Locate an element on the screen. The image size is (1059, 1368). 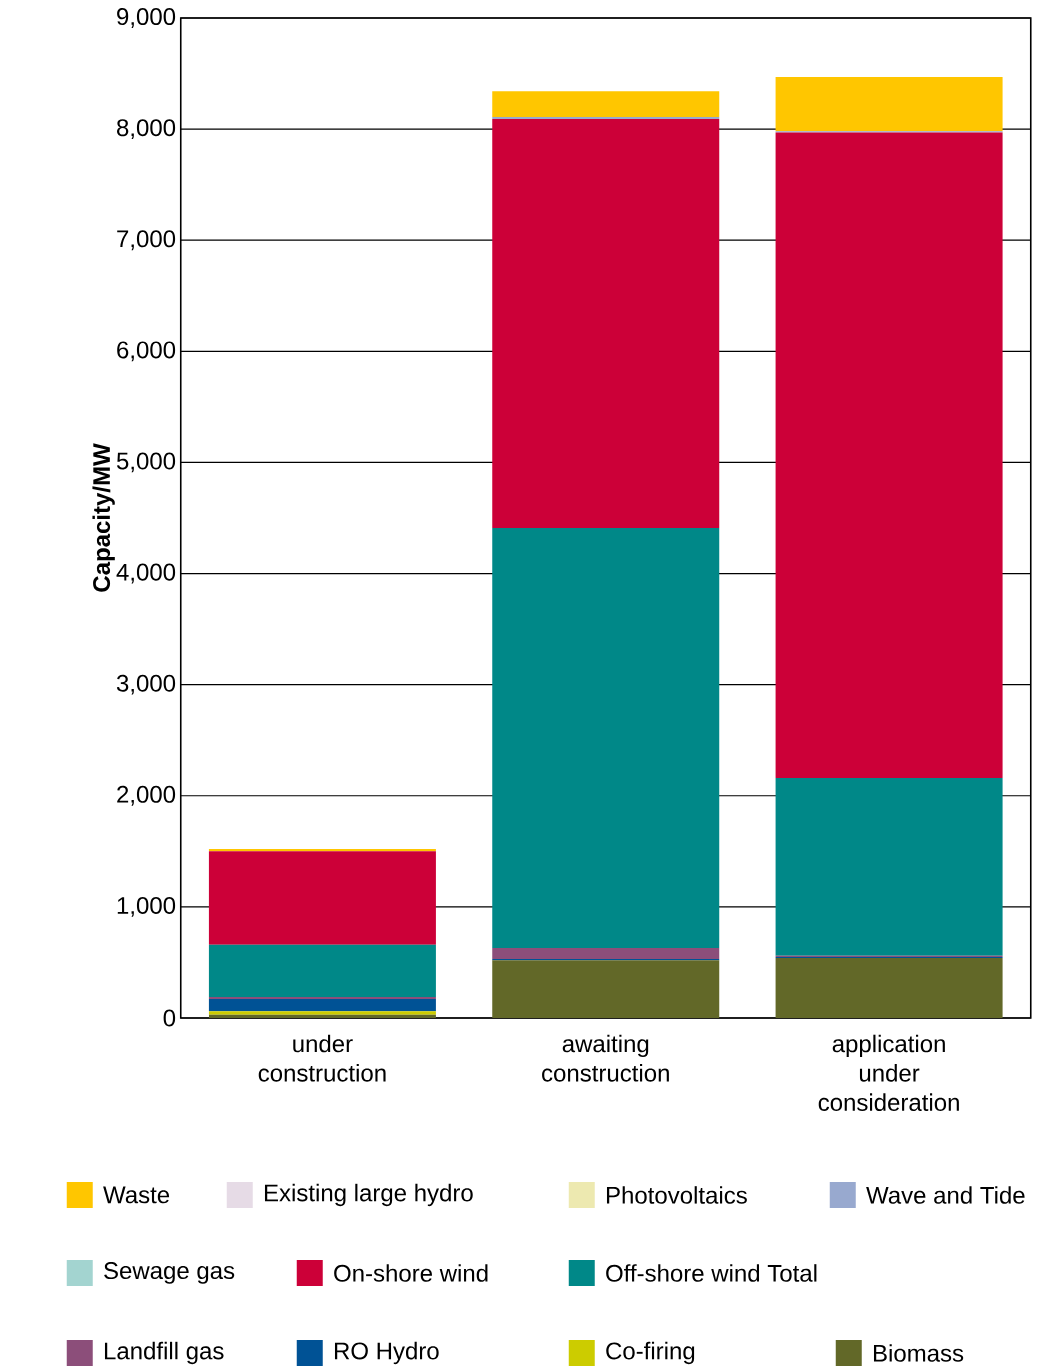
legend-label: On-shore wind is located at coordinates (411, 1273).